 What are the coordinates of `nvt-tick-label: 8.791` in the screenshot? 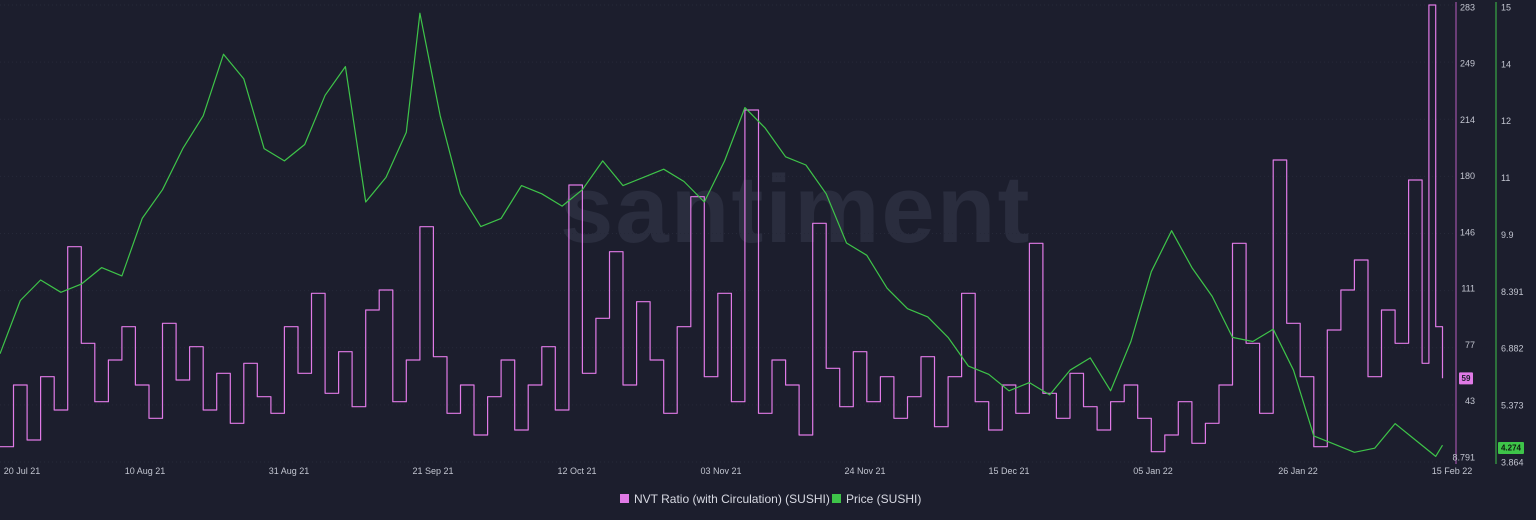 It's located at (1463, 457).